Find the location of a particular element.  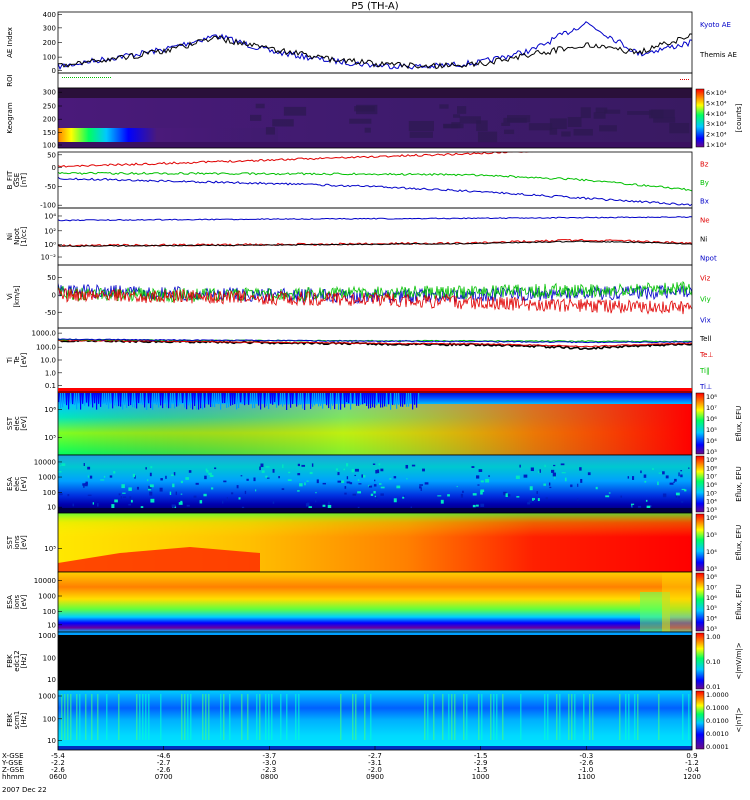

colorbar-title: Eflux, EFU is located at coordinates (739, 423).